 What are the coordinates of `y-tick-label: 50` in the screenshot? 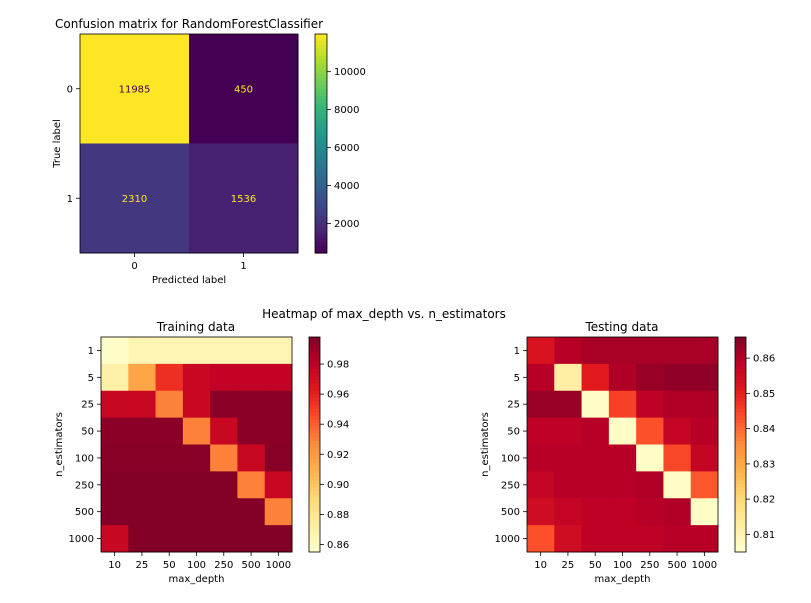 It's located at (87, 432).